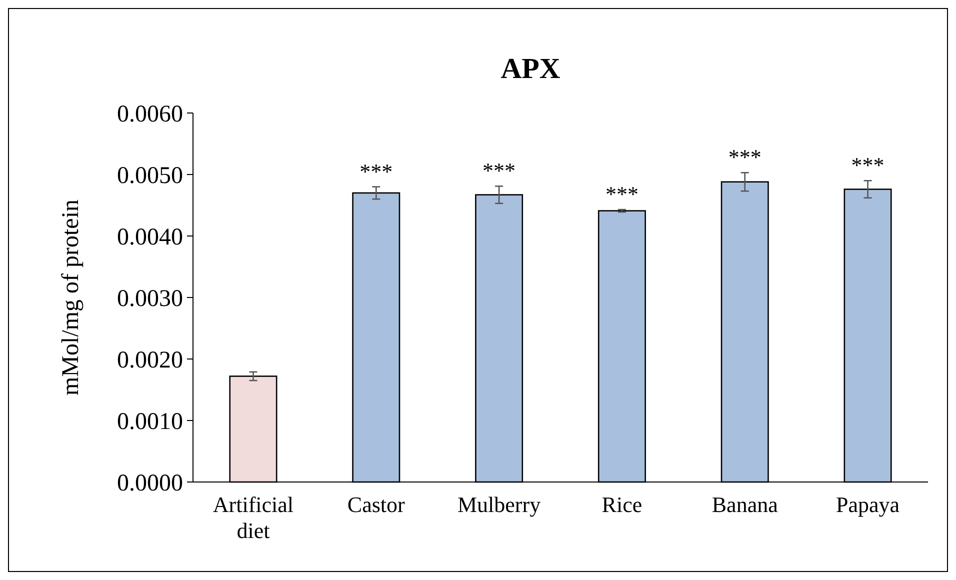 The width and height of the screenshot is (956, 580). I want to click on y-tick-label: 0.0050, so click(150, 175).